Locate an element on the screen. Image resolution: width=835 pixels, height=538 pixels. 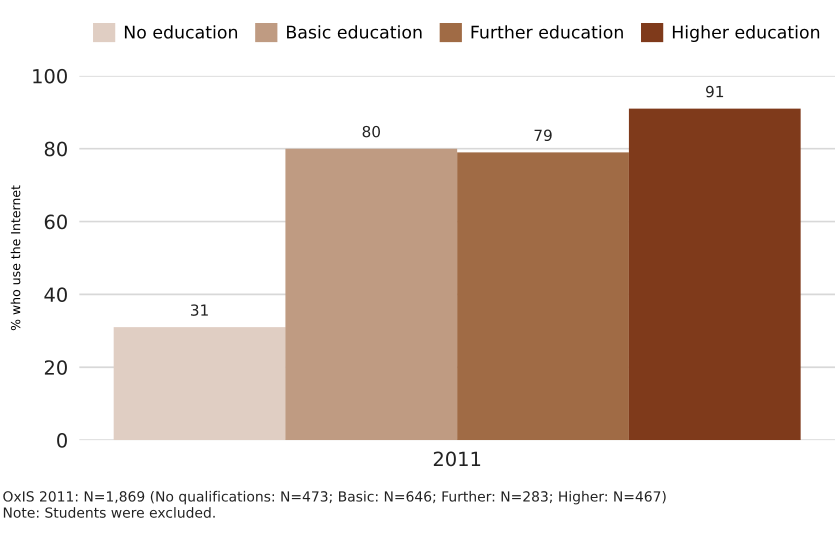
legend-label: No education is located at coordinates (181, 32).